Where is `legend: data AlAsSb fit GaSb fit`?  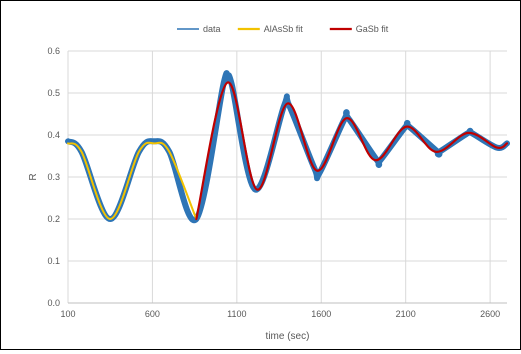 legend: data AlAsSb fit GaSb fit is located at coordinates (283, 29).